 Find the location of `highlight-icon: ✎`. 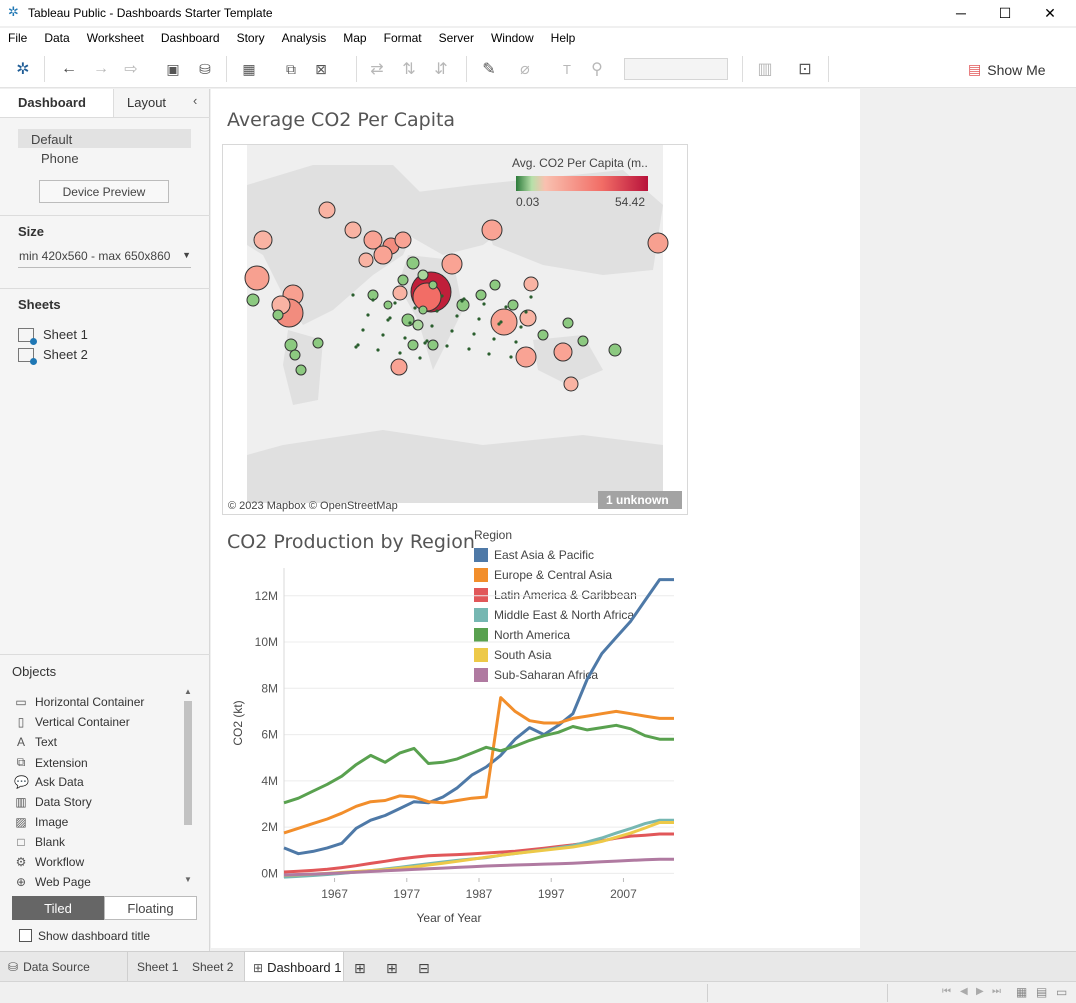

highlight-icon: ✎ is located at coordinates (489, 69).